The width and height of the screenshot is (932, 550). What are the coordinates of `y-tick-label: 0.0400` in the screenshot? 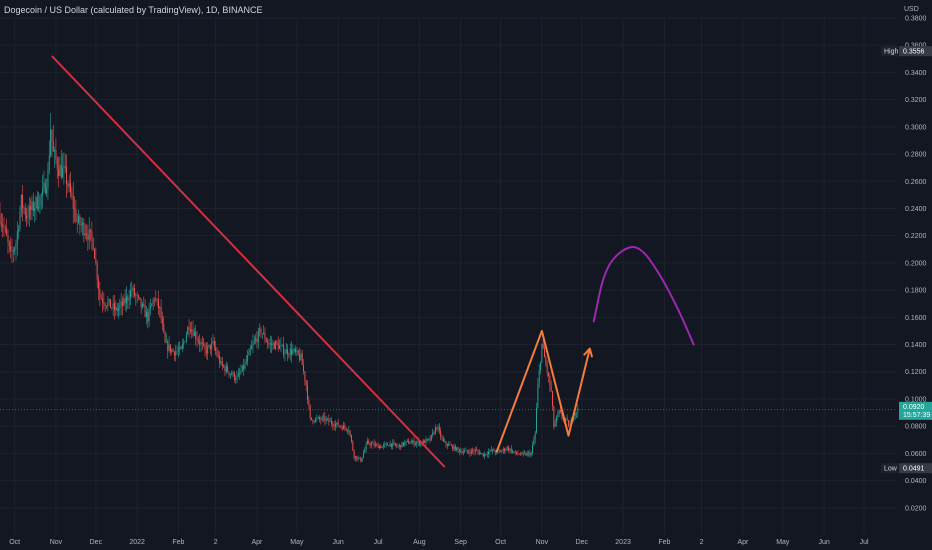 It's located at (916, 481).